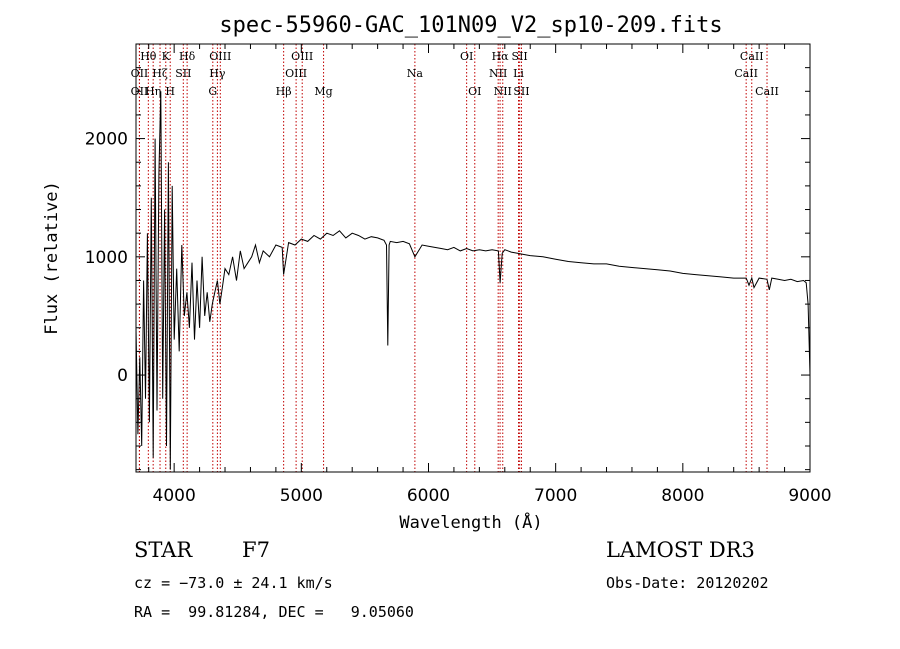  Describe the element at coordinates (687, 583) in the screenshot. I see `observation-date: Obs-Date: 20120202` at that location.